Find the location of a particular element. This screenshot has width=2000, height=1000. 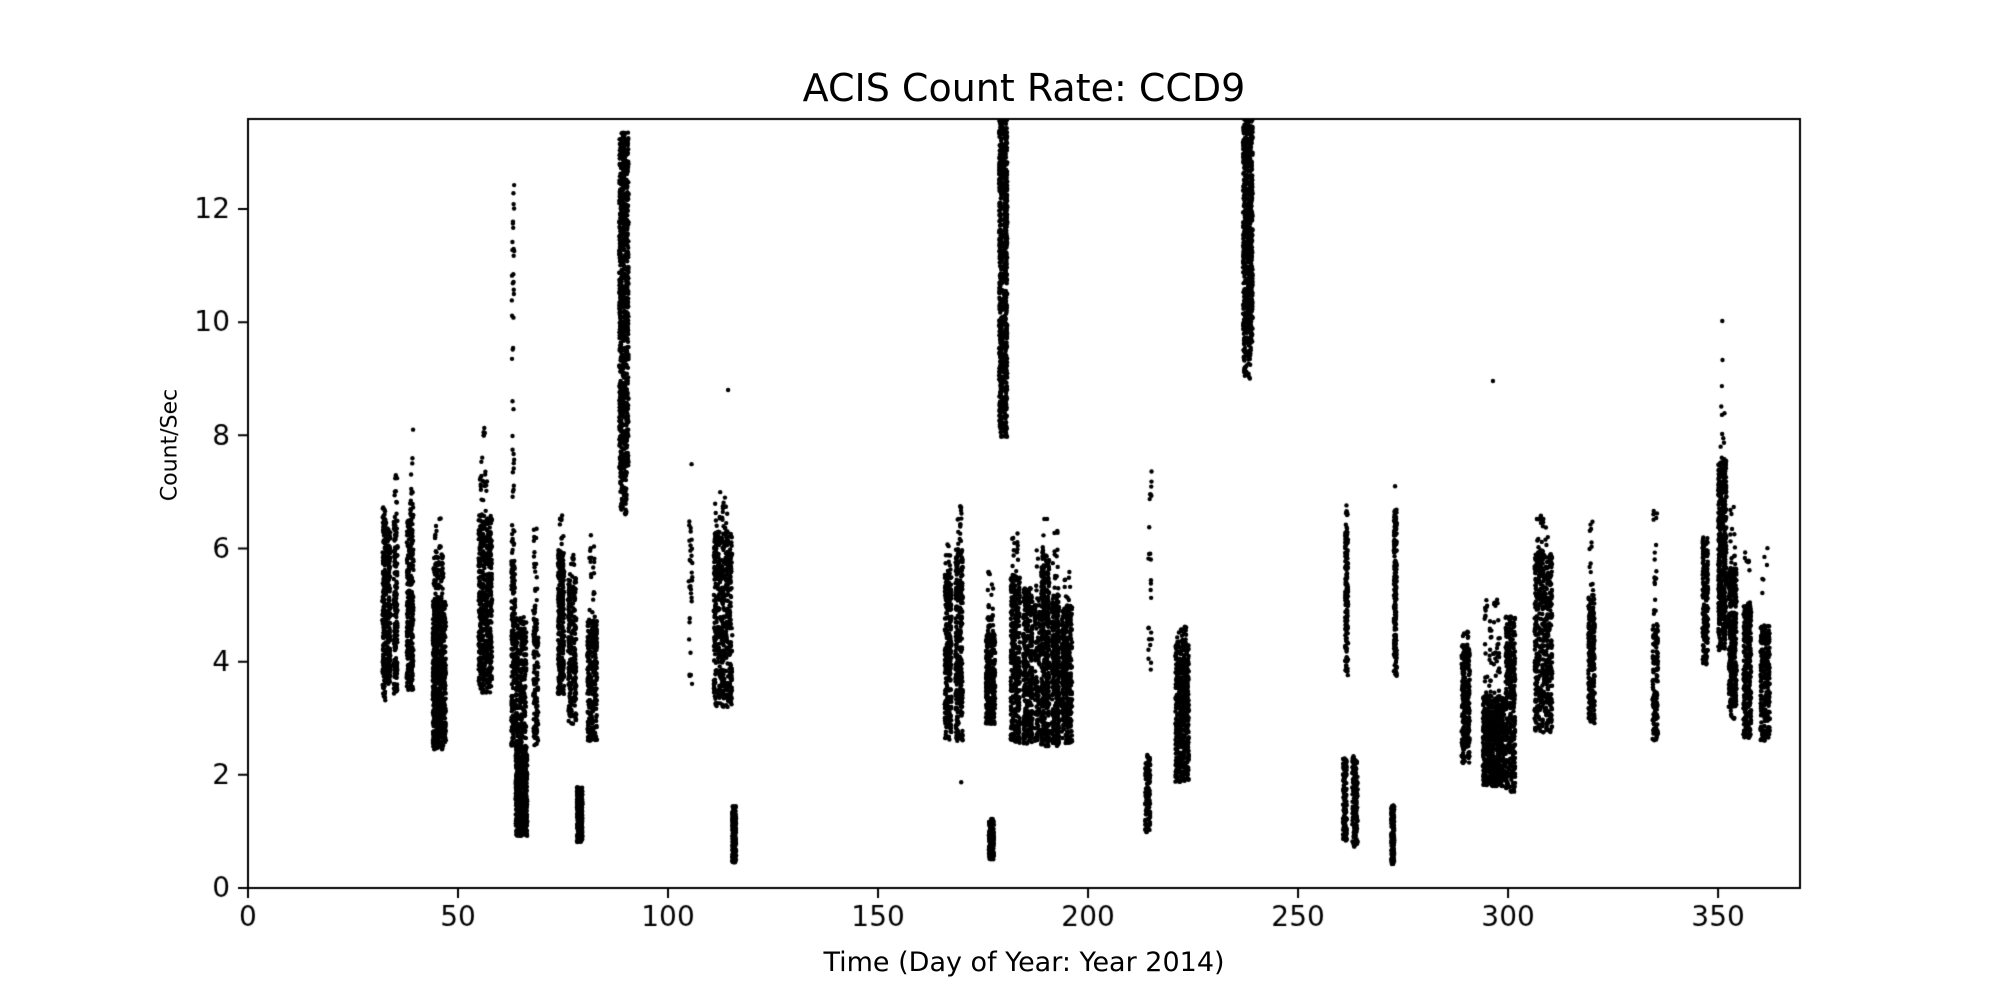

chart-title: ACIS Count Rate: CCD9 is located at coordinates (1024, 88).